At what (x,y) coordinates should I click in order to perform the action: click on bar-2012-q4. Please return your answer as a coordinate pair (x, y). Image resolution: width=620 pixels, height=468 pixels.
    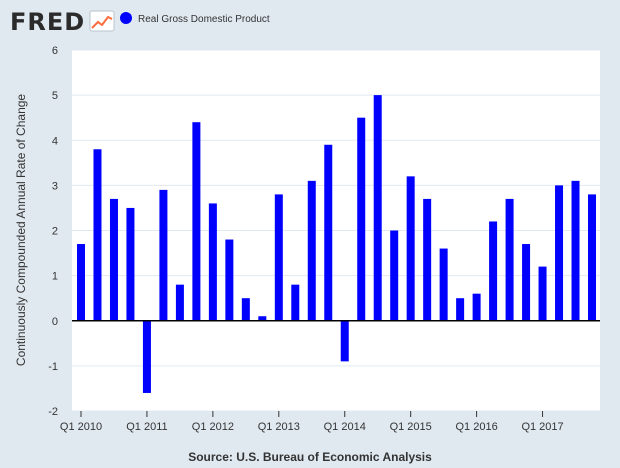
    Looking at the image, I should click on (262, 318).